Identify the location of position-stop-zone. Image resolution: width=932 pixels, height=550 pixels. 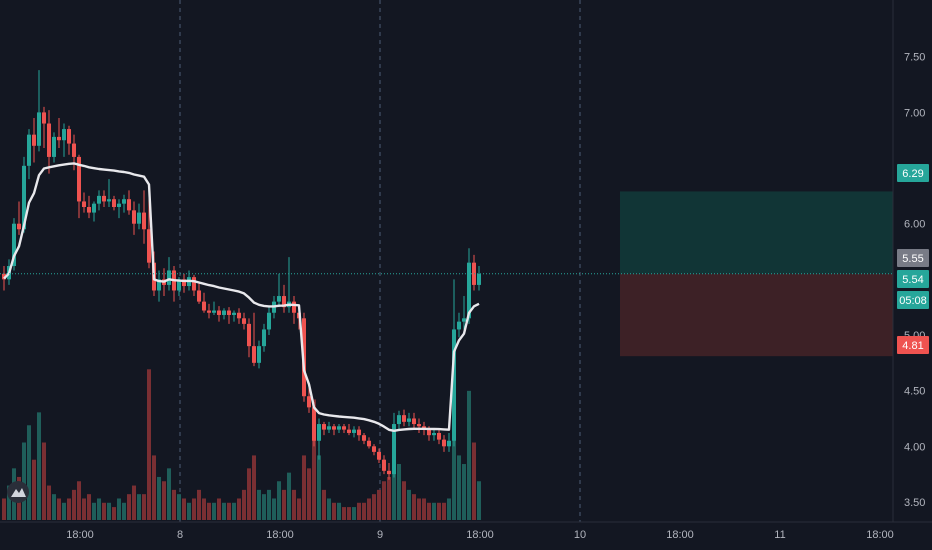
(756, 315).